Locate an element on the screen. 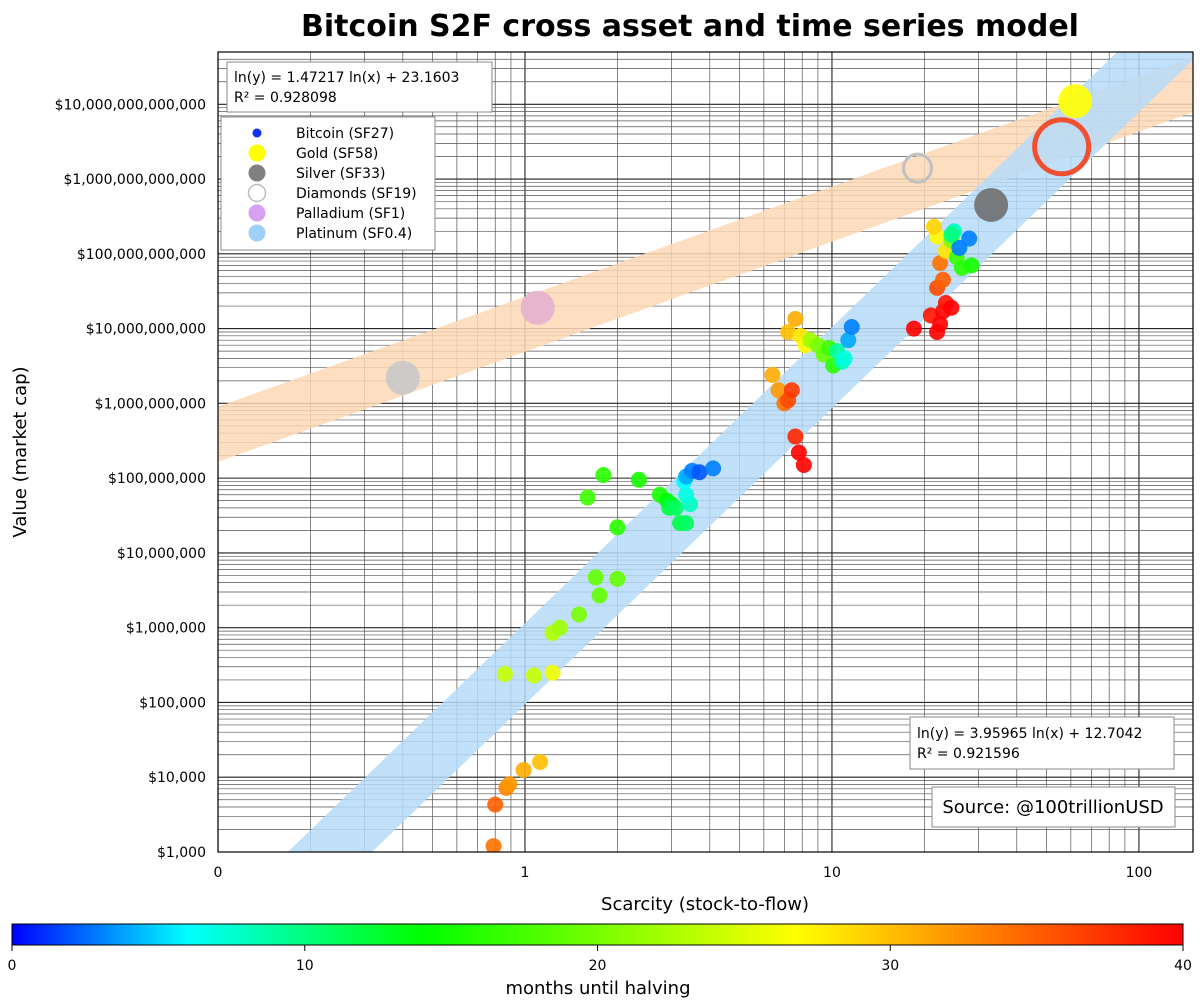  y-tick-label: $1,000,000,000,000 is located at coordinates (134, 180).